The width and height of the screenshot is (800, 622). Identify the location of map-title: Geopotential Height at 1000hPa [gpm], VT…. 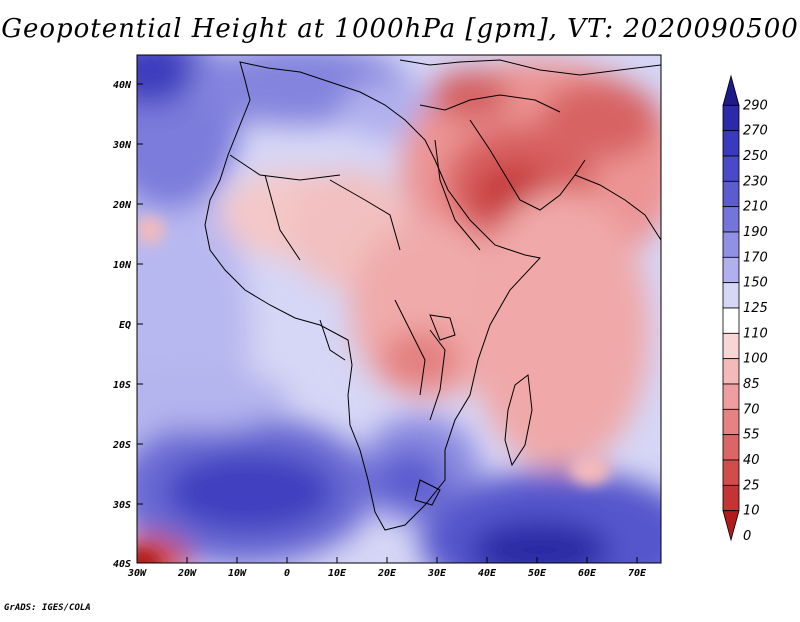
(400, 29).